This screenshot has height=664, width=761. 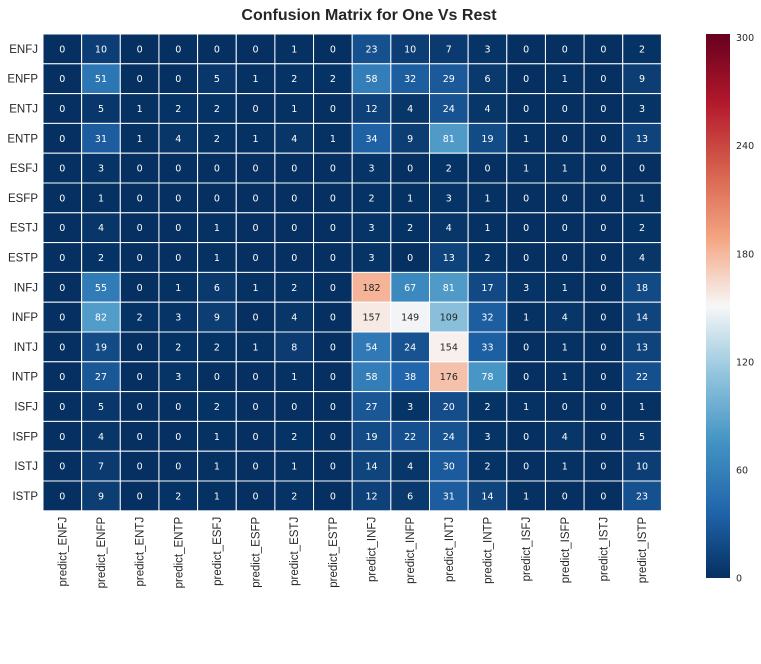 What do you see at coordinates (25, 497) in the screenshot?
I see `row-label: ISTP` at bounding box center [25, 497].